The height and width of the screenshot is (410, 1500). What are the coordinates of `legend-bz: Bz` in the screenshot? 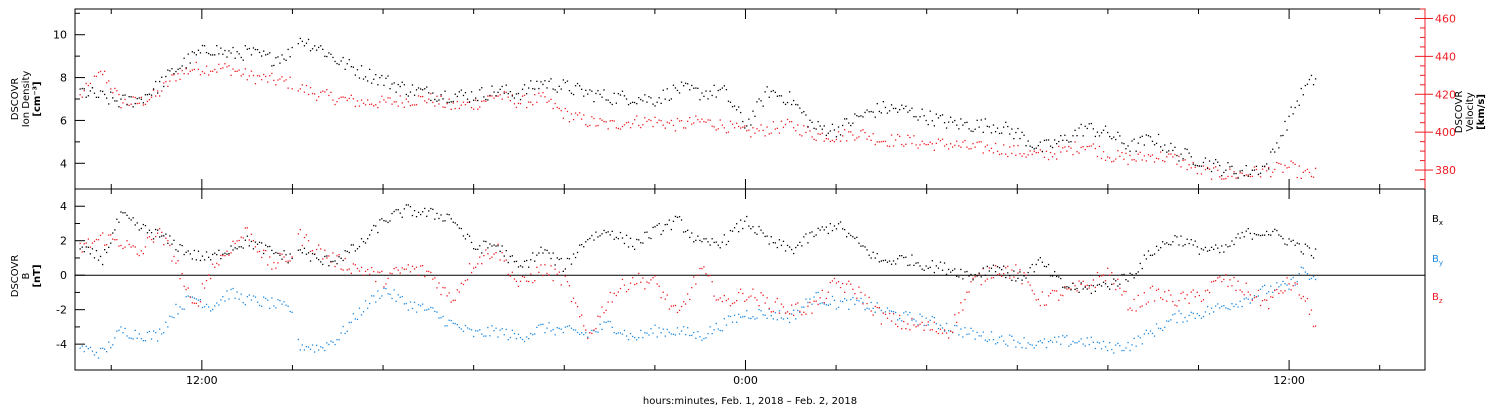 It's located at (1437, 298).